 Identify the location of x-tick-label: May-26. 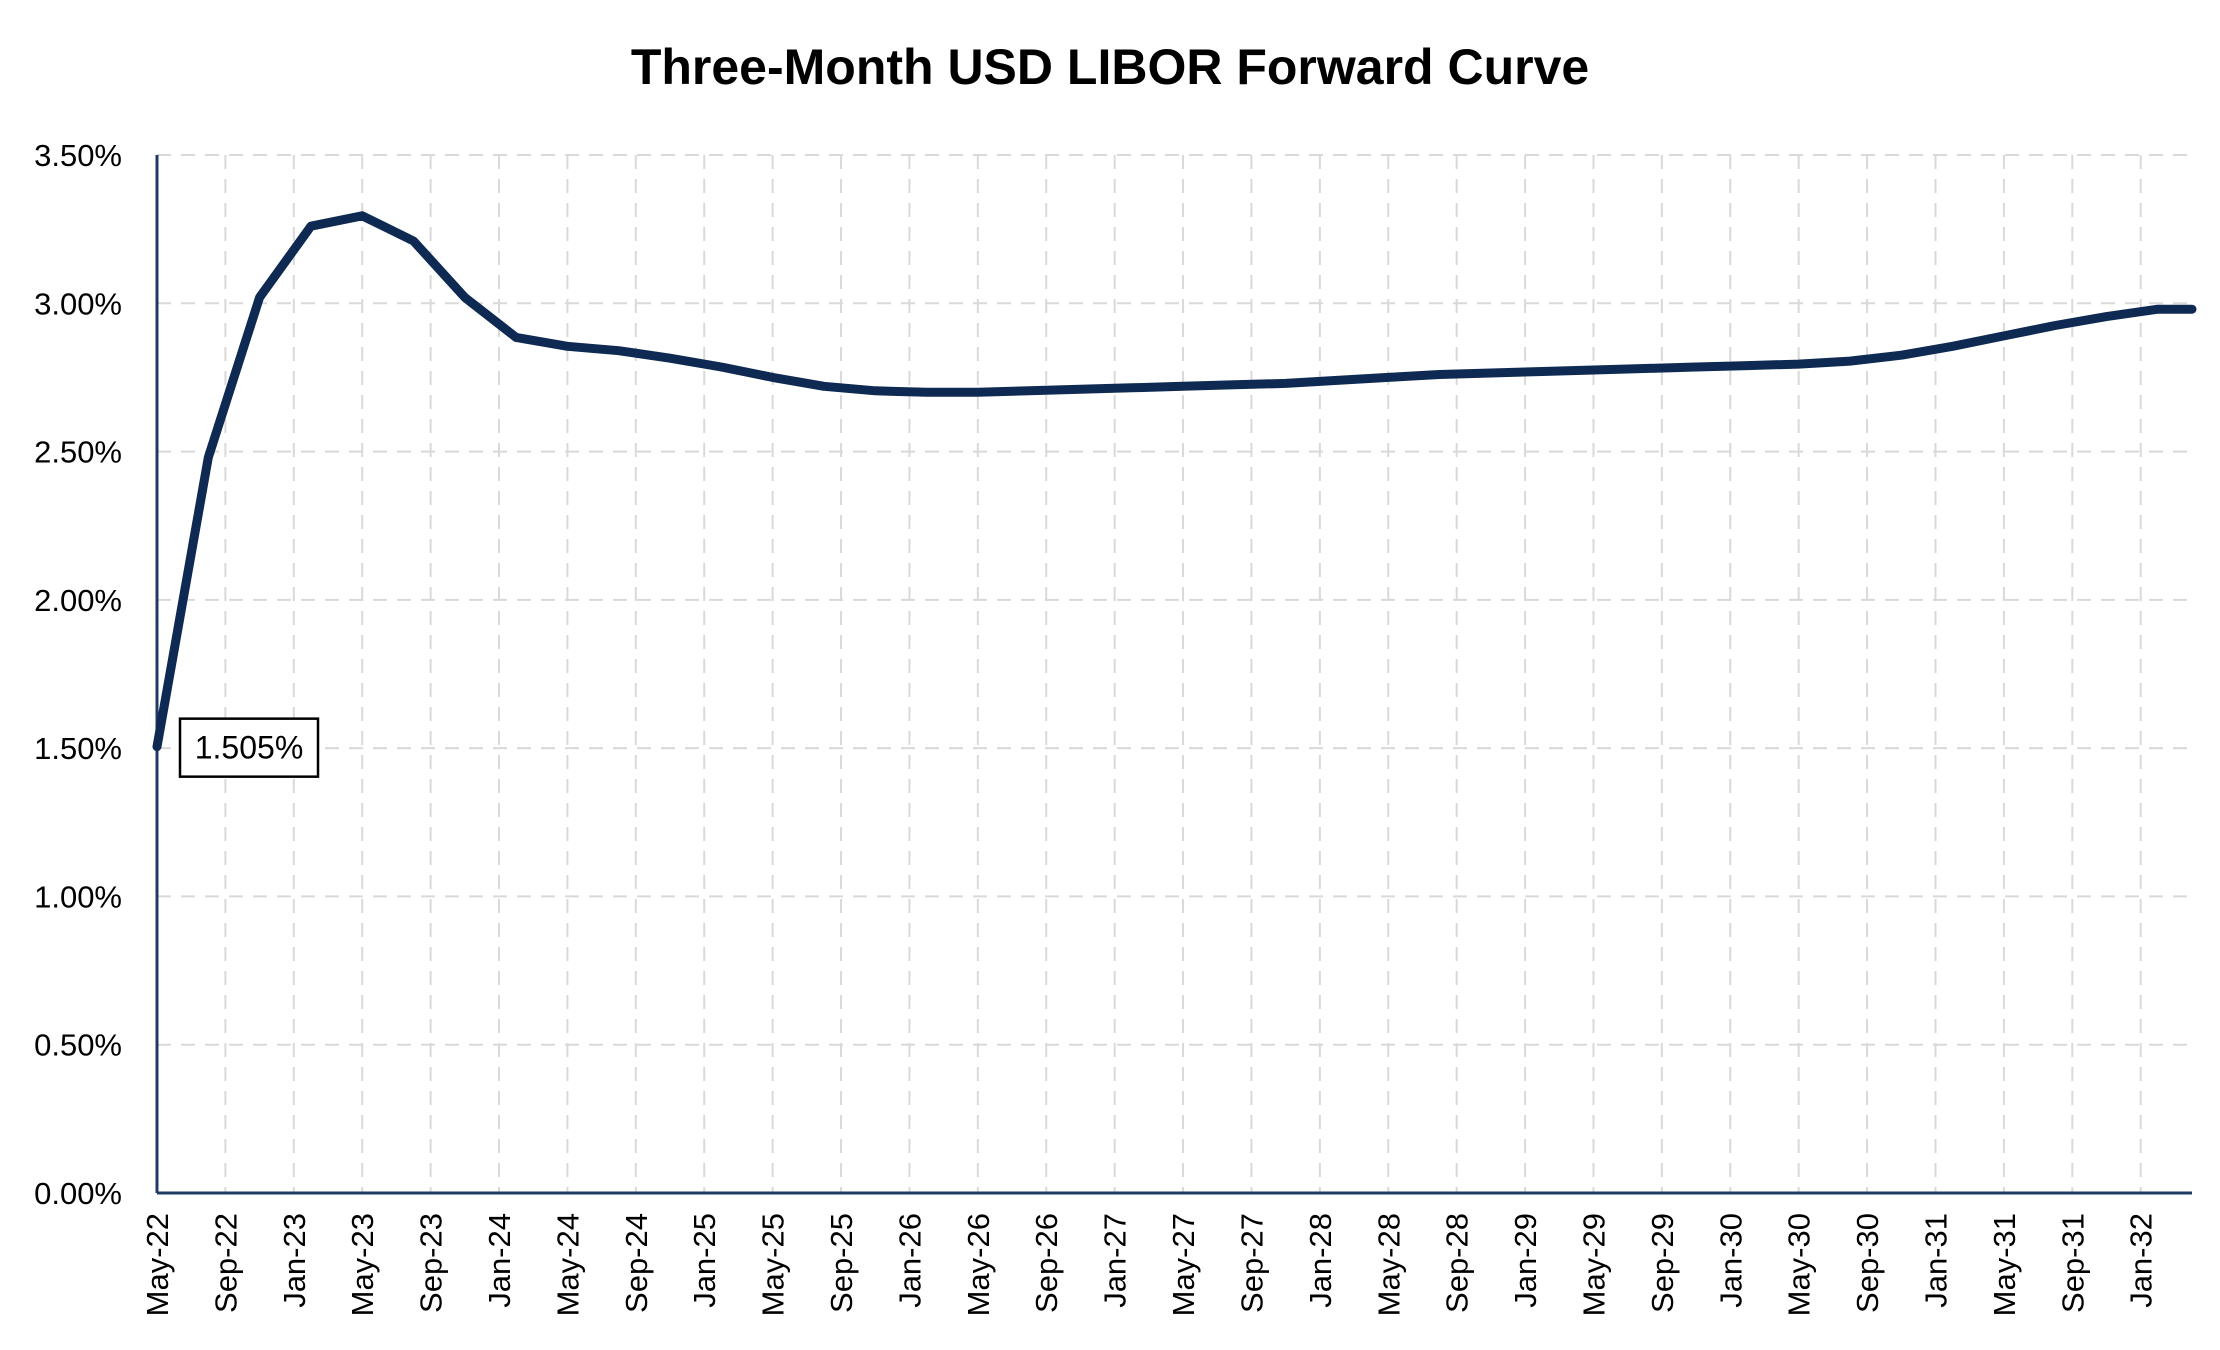
(978, 1264).